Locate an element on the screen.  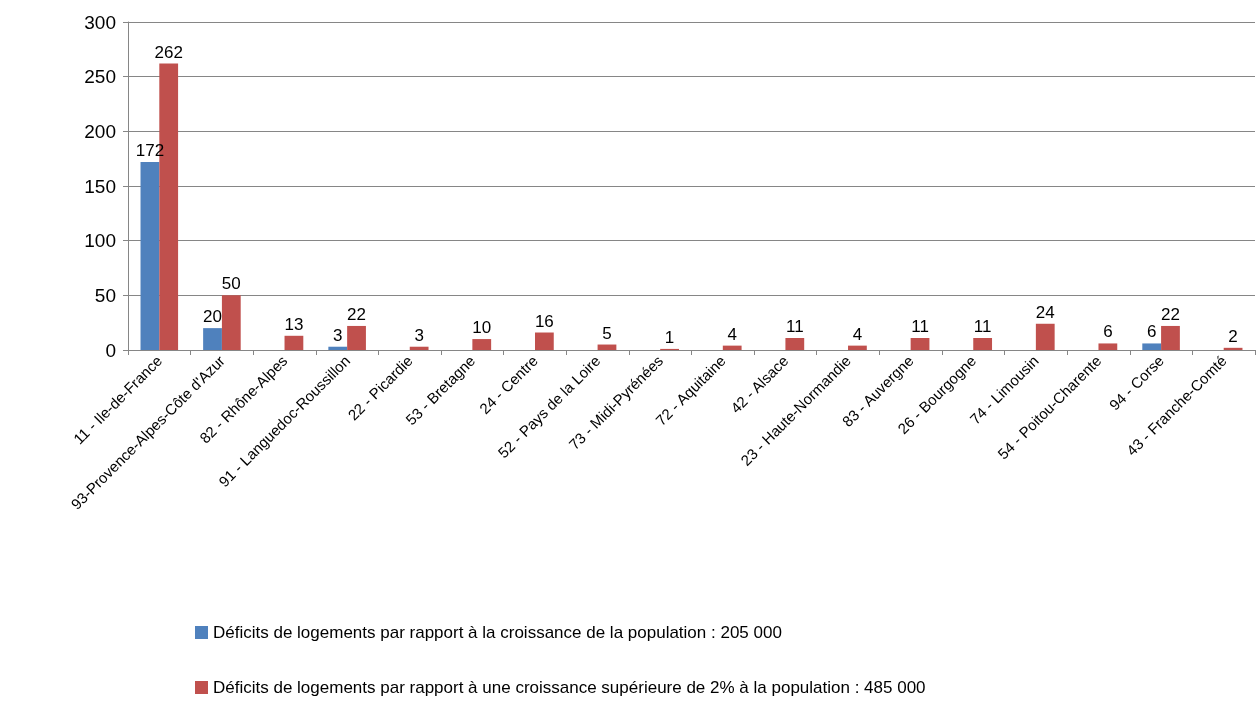
y-tick-label: 300 is located at coordinates (100, 22).